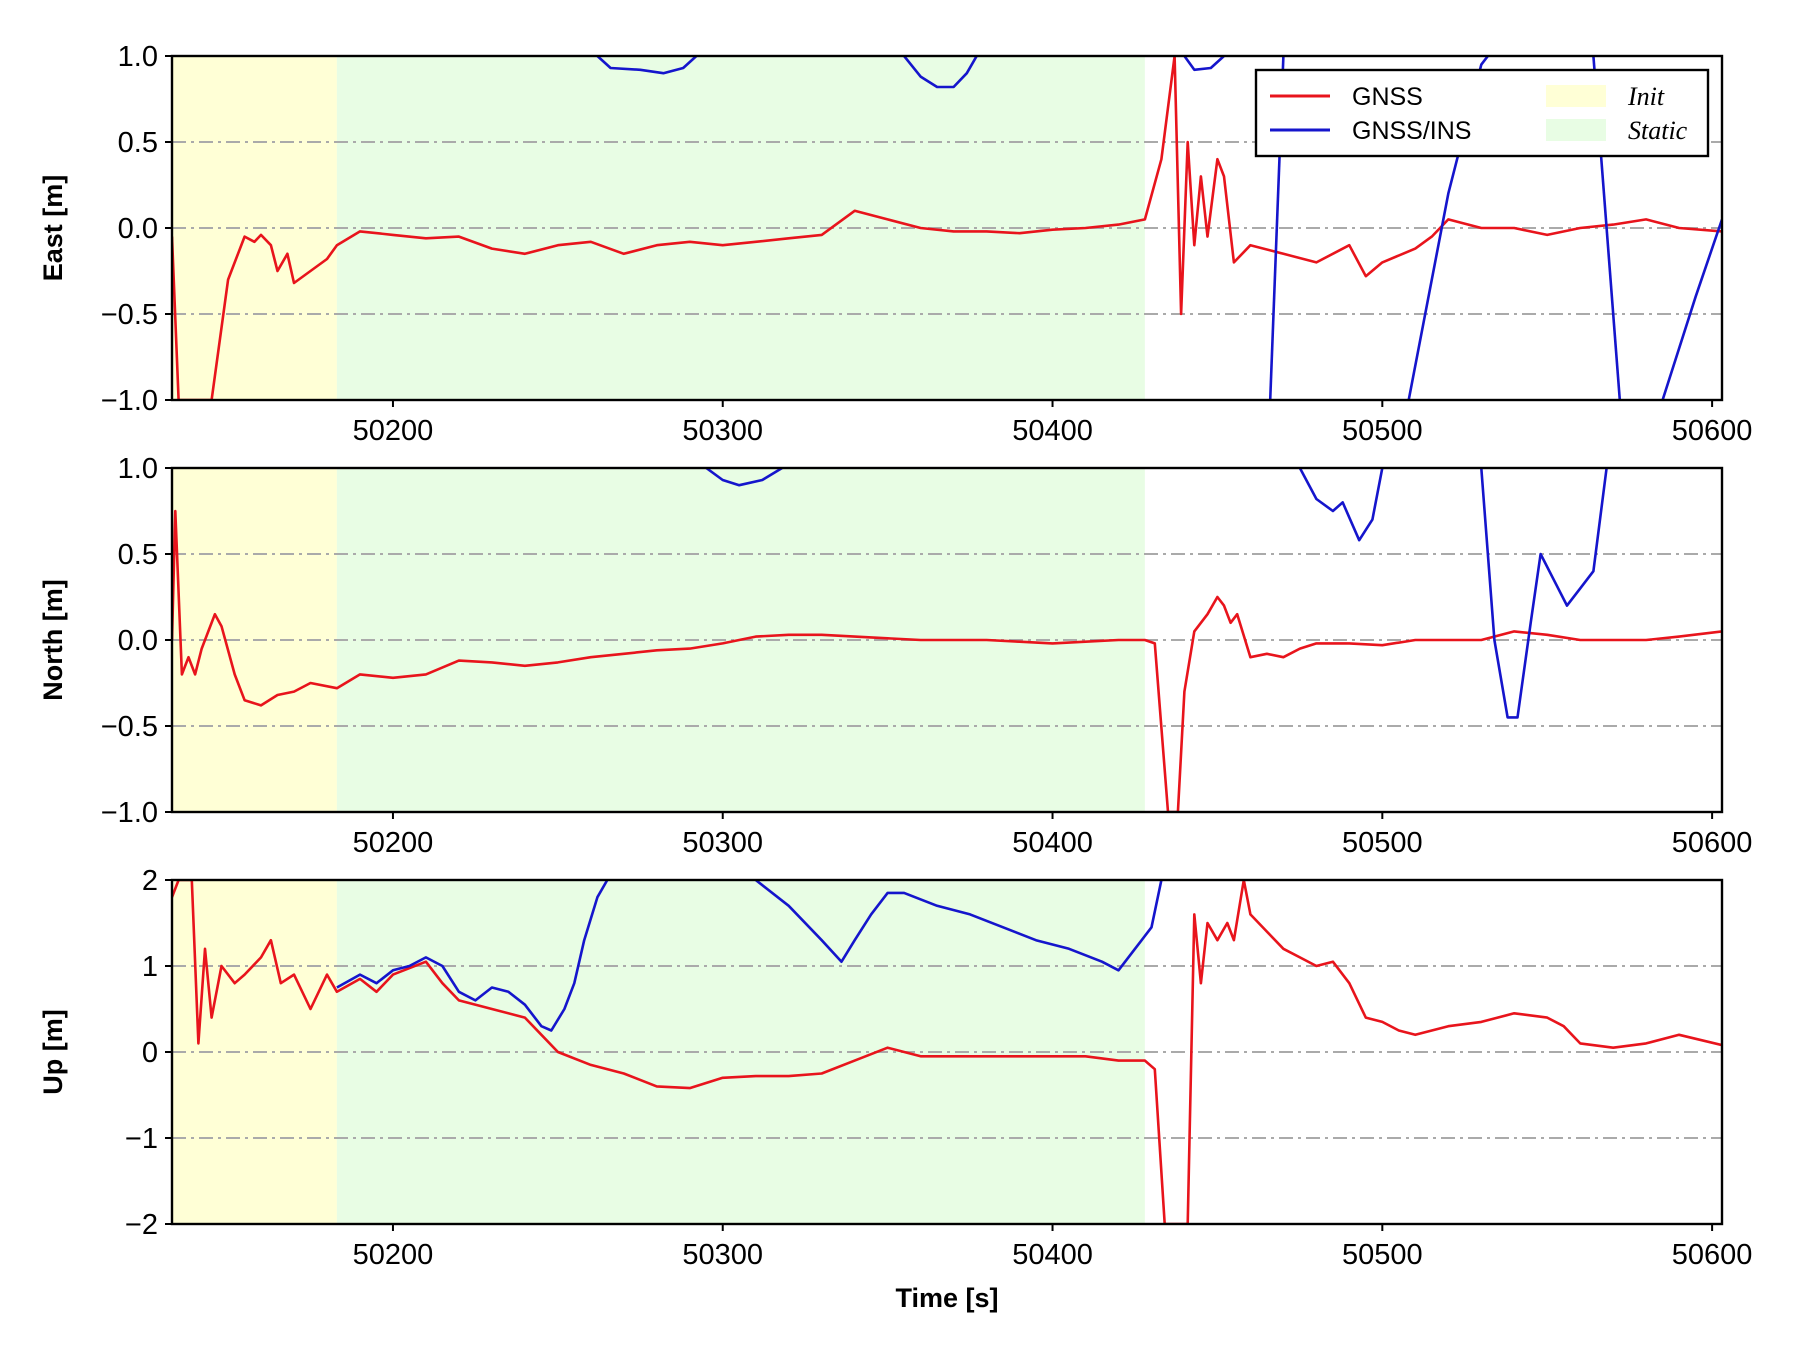 This screenshot has height=1350, width=1800. I want to click on y-axis-label: East [m], so click(53, 228).